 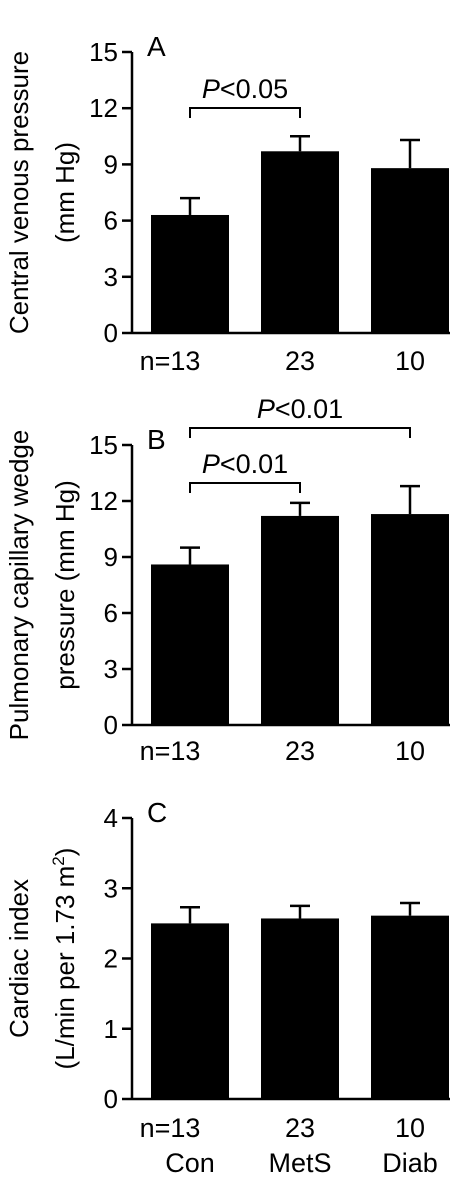 What do you see at coordinates (156, 46) in the screenshot?
I see `panel-label: A` at bounding box center [156, 46].